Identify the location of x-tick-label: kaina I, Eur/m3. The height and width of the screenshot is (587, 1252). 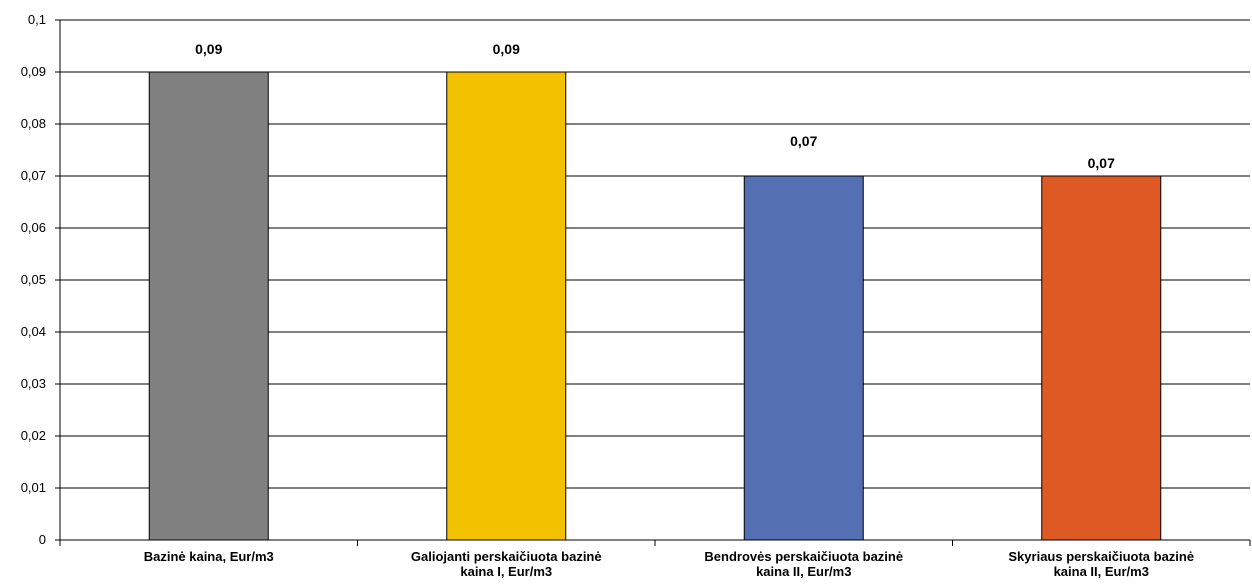
(506, 571).